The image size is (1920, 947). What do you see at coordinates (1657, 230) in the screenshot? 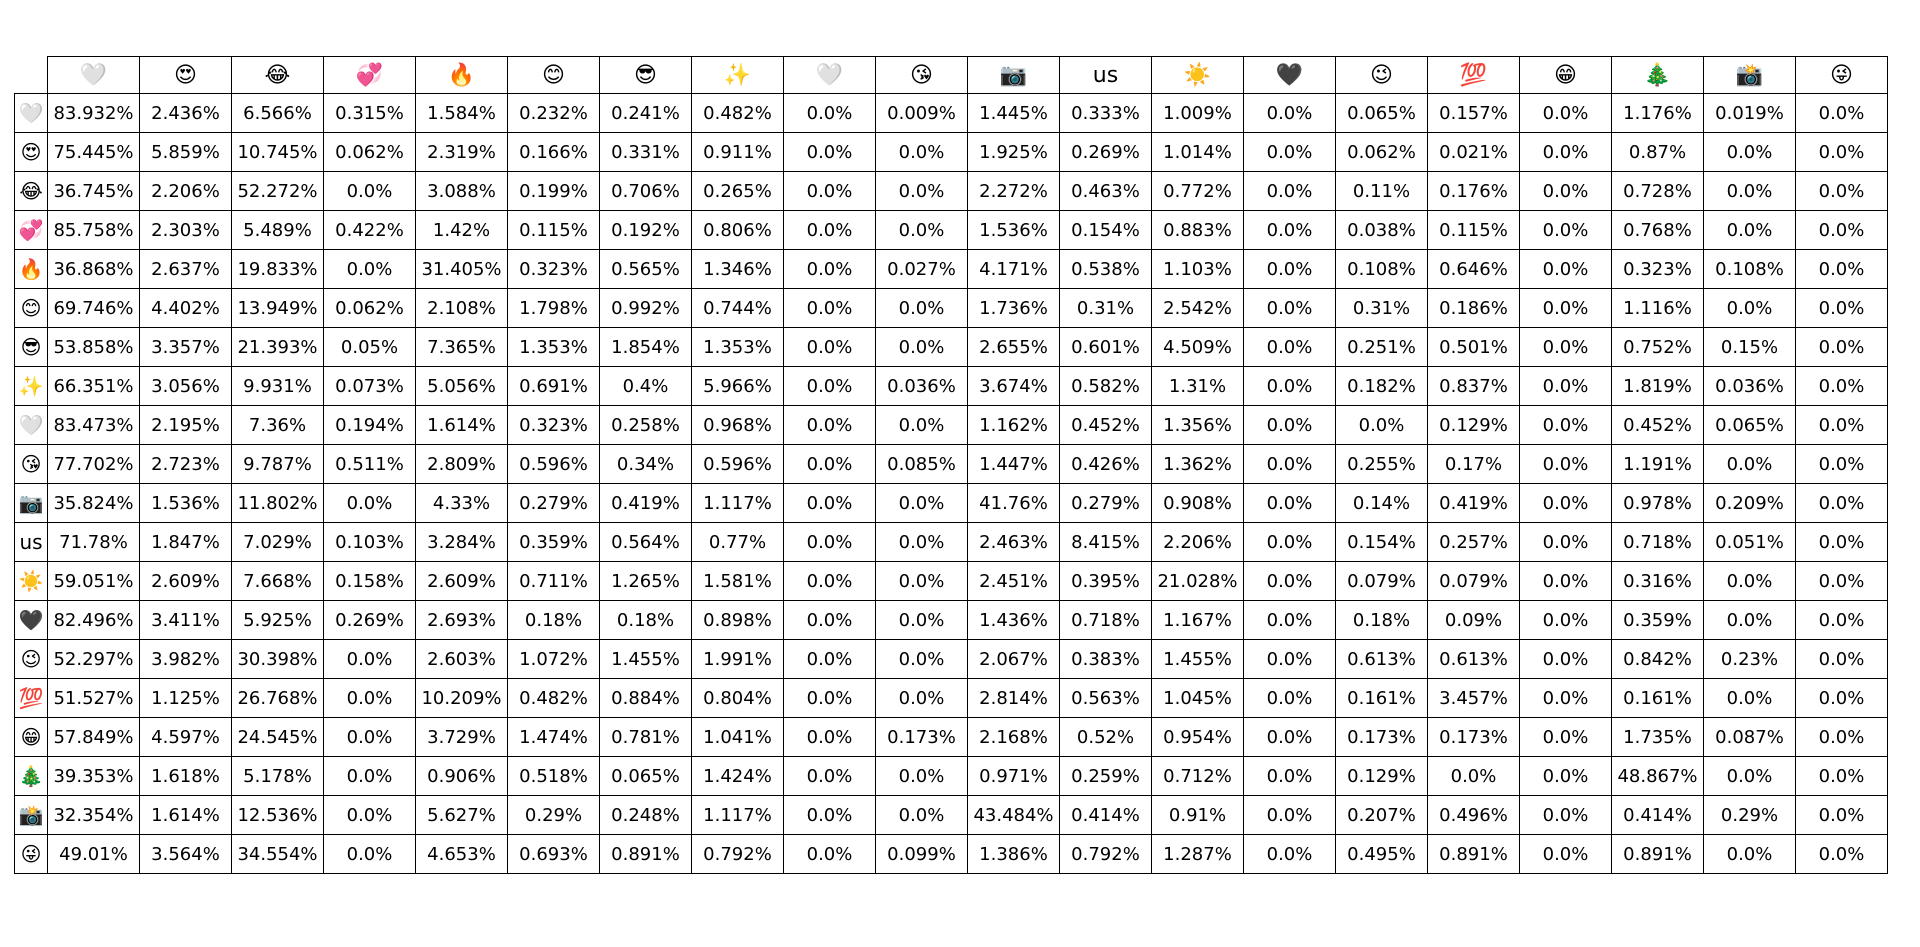
I see `table-cell: 0.768%` at bounding box center [1657, 230].